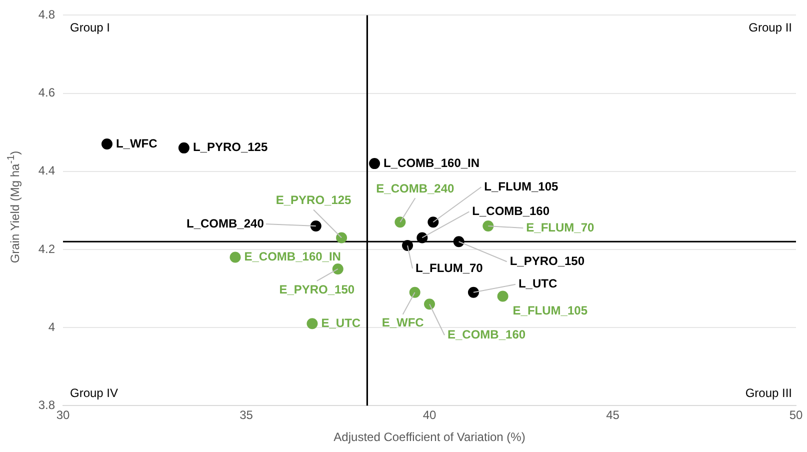 The height and width of the screenshot is (452, 807). What do you see at coordinates (415, 188) in the screenshot?
I see `annotation: E_COMB_240` at bounding box center [415, 188].